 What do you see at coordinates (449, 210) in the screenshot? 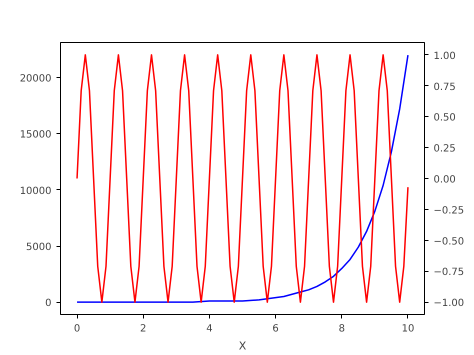
I see `y2-tick-label: −0.25` at bounding box center [449, 210].